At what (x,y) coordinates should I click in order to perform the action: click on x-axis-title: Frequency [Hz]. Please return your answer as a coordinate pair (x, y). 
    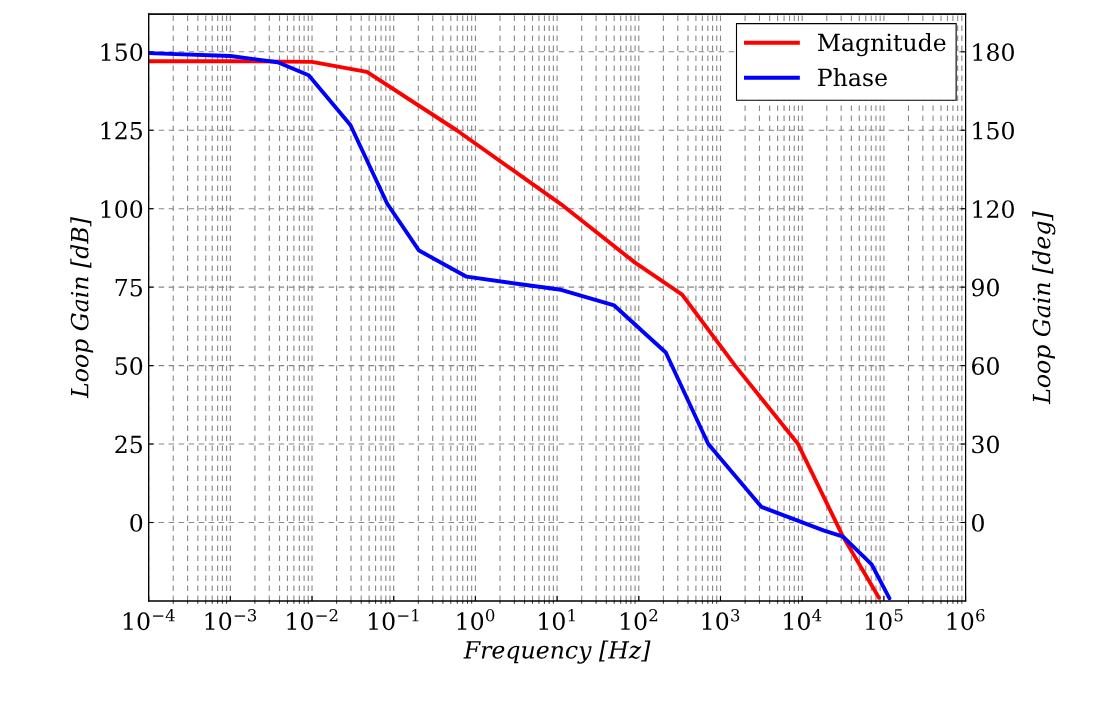
    Looking at the image, I should click on (557, 652).